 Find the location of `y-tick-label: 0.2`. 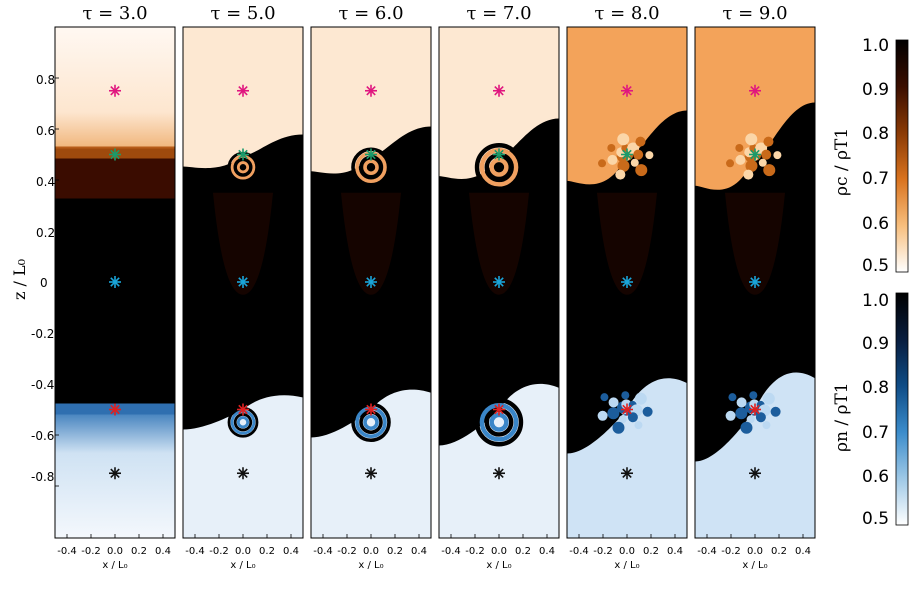

y-tick-label: 0.2 is located at coordinates (46, 233).